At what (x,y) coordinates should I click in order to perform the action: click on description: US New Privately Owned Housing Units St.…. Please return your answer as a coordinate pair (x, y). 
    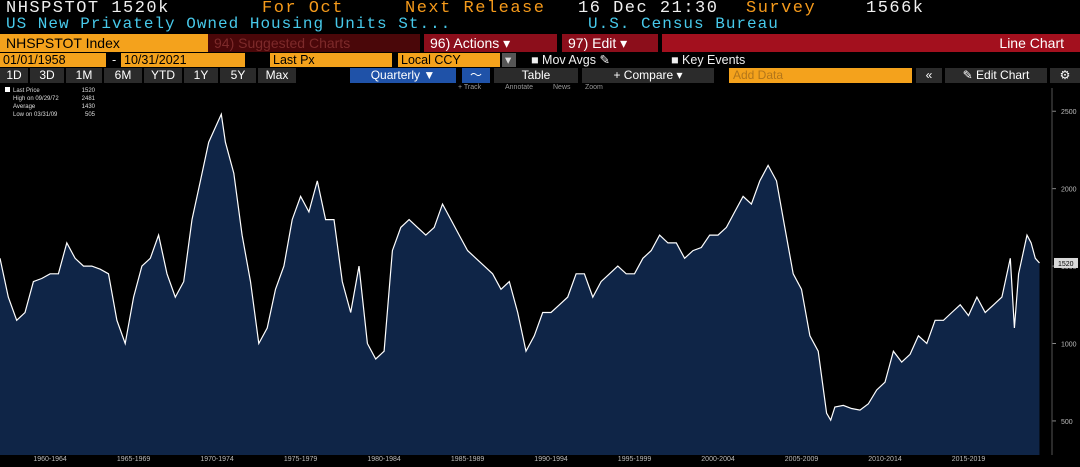
    Looking at the image, I should click on (229, 24).